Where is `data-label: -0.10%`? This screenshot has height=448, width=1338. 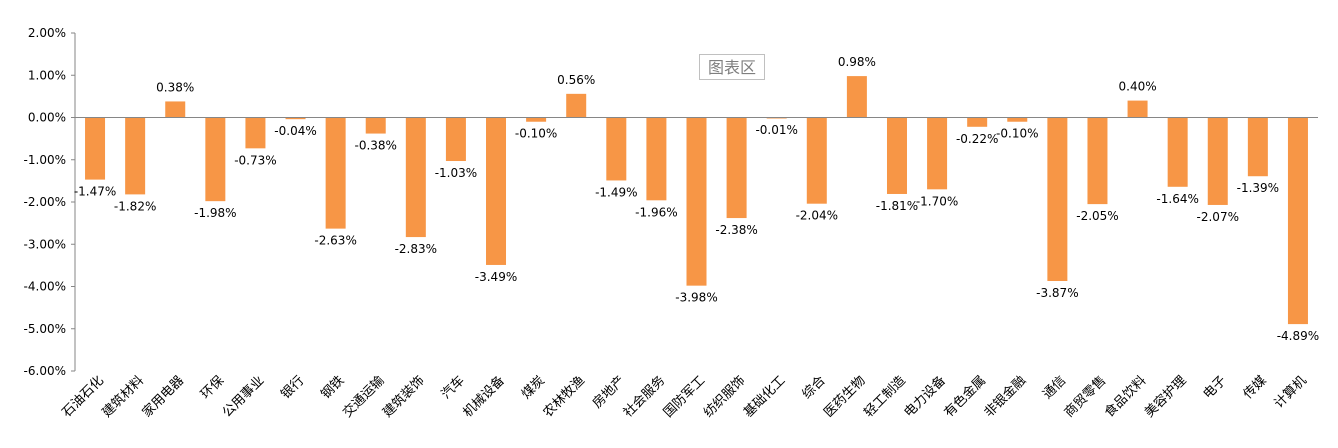 data-label: -0.10% is located at coordinates (536, 134).